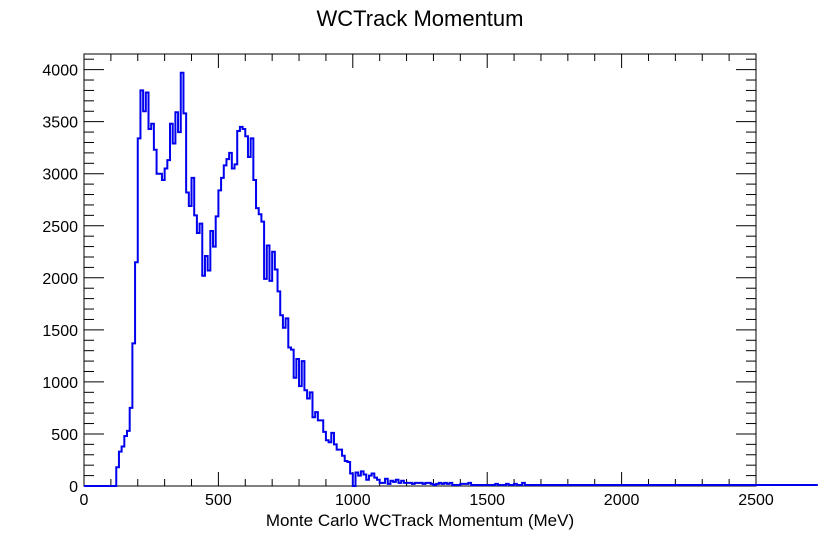 The width and height of the screenshot is (840, 541). Describe the element at coordinates (60, 331) in the screenshot. I see `y-tick-label: 1500` at that location.